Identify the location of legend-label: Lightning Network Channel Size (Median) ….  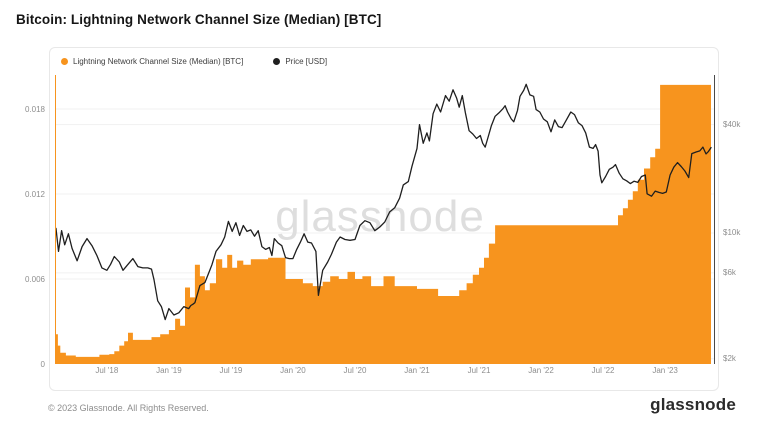
(158, 61).